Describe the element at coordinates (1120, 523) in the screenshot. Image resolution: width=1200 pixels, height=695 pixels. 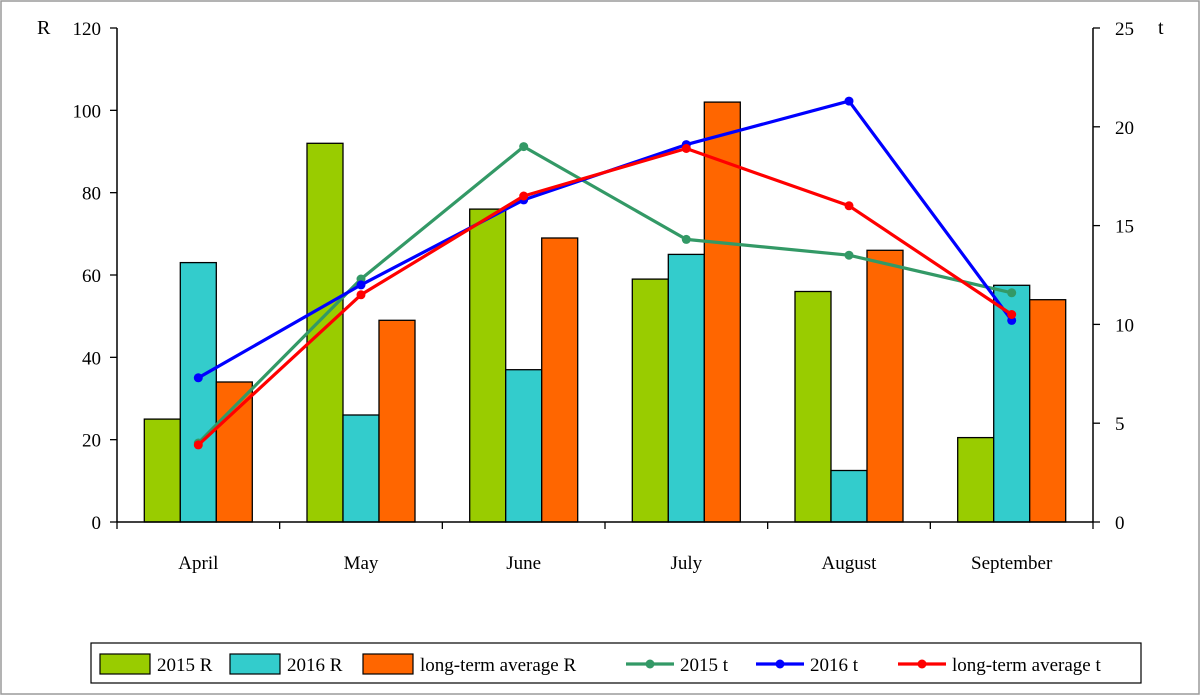
I see `y2-tick-label: 0` at that location.